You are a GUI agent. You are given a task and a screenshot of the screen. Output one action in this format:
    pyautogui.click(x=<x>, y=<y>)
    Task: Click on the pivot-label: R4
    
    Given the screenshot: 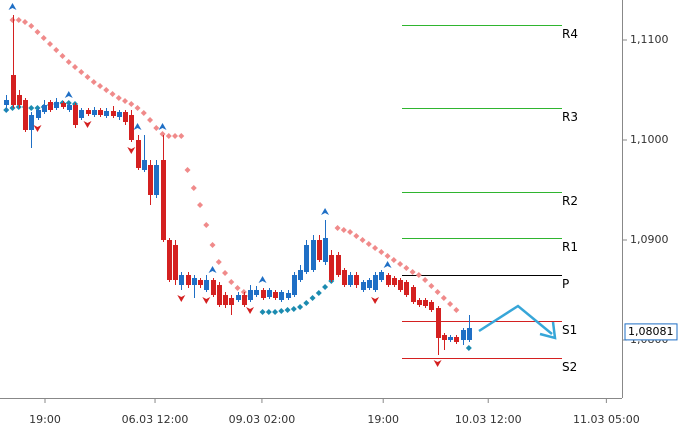 What is the action you would take?
    pyautogui.click(x=570, y=34)
    